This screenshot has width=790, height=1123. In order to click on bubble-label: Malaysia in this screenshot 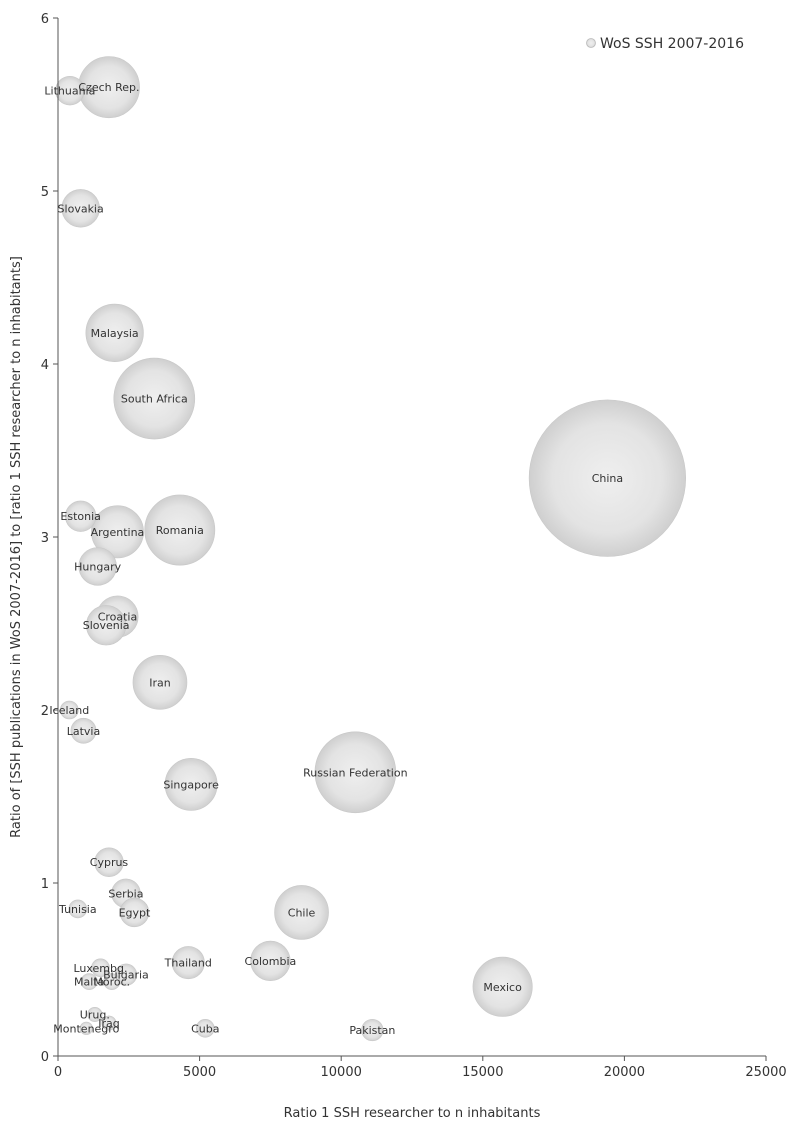, I will do `click(115, 333)`.